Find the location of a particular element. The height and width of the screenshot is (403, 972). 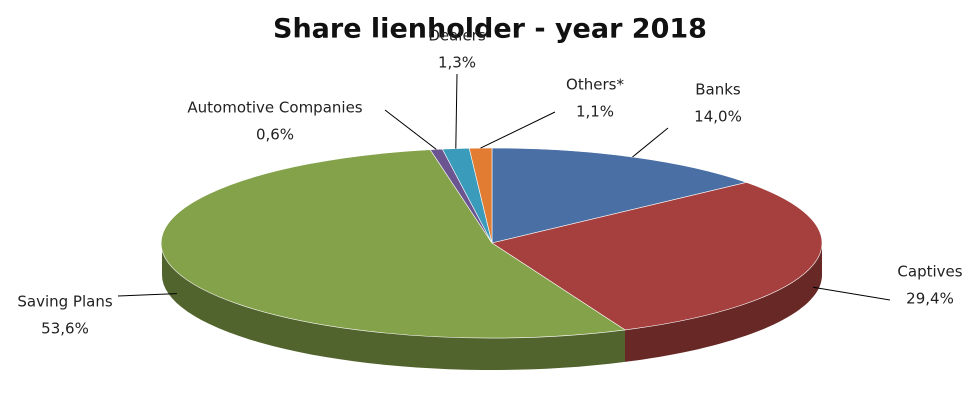

slice-label: Others* is located at coordinates (595, 85).